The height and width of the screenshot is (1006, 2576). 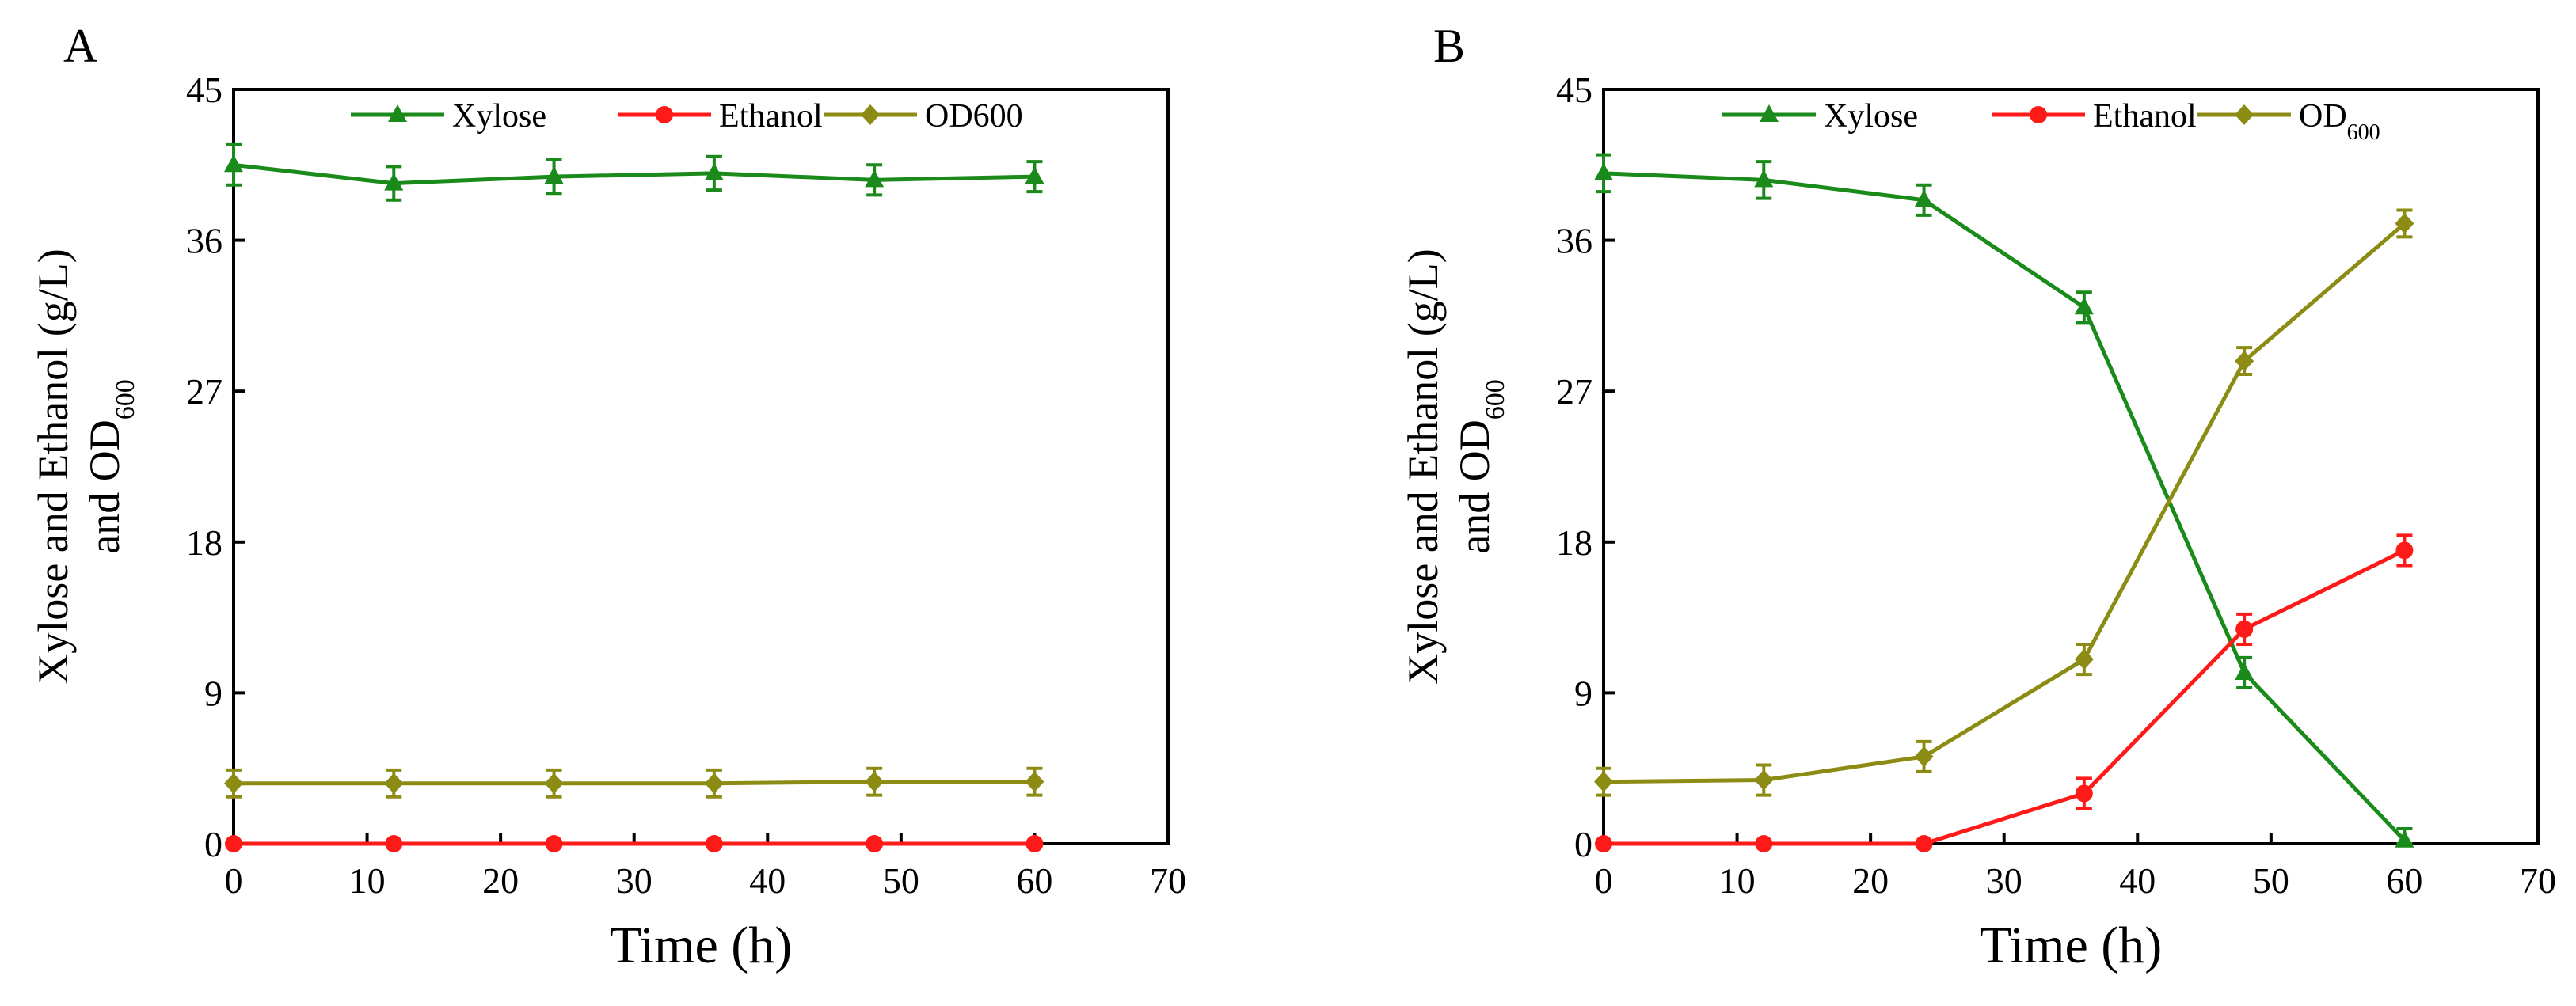 What do you see at coordinates (80, 46) in the screenshot?
I see `panel-a-label: A` at bounding box center [80, 46].